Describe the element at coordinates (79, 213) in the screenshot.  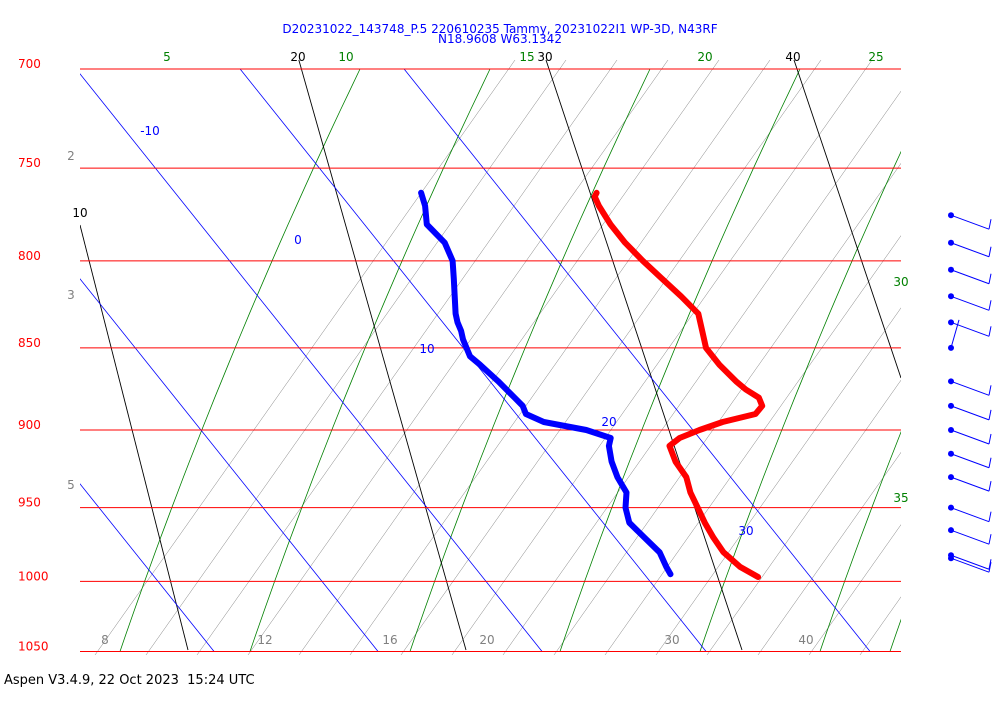
I see `dry-adiabat-label: 10` at that location.